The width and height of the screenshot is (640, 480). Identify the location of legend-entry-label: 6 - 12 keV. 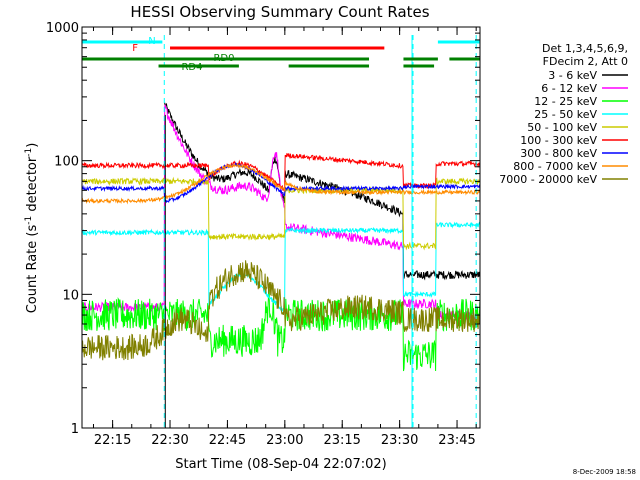
(569, 88).